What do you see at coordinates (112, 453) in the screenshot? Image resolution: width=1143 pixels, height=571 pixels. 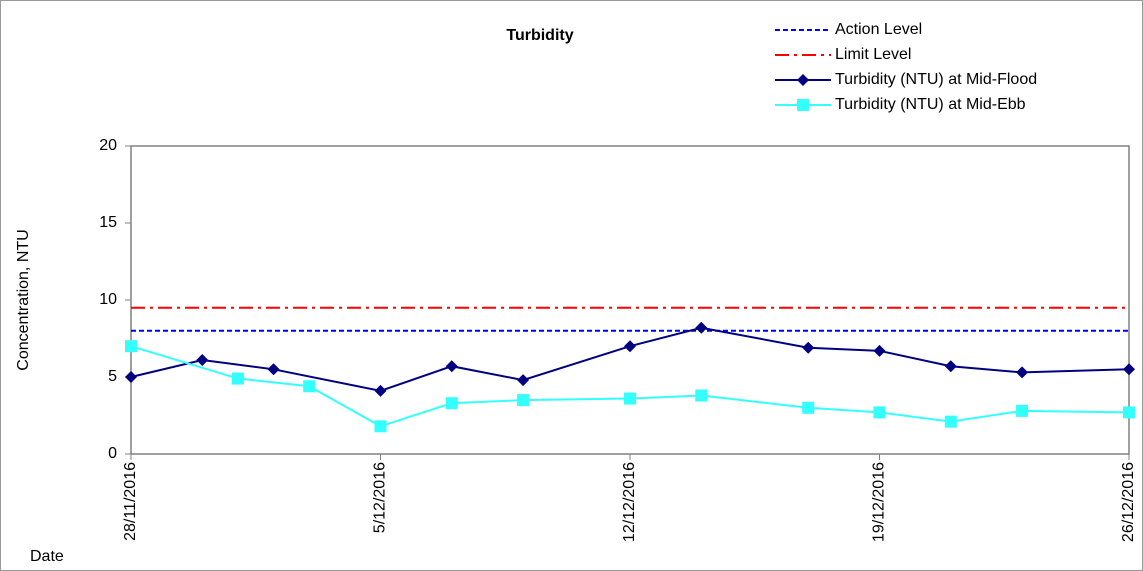 I see `y-tick-label: 0` at bounding box center [112, 453].